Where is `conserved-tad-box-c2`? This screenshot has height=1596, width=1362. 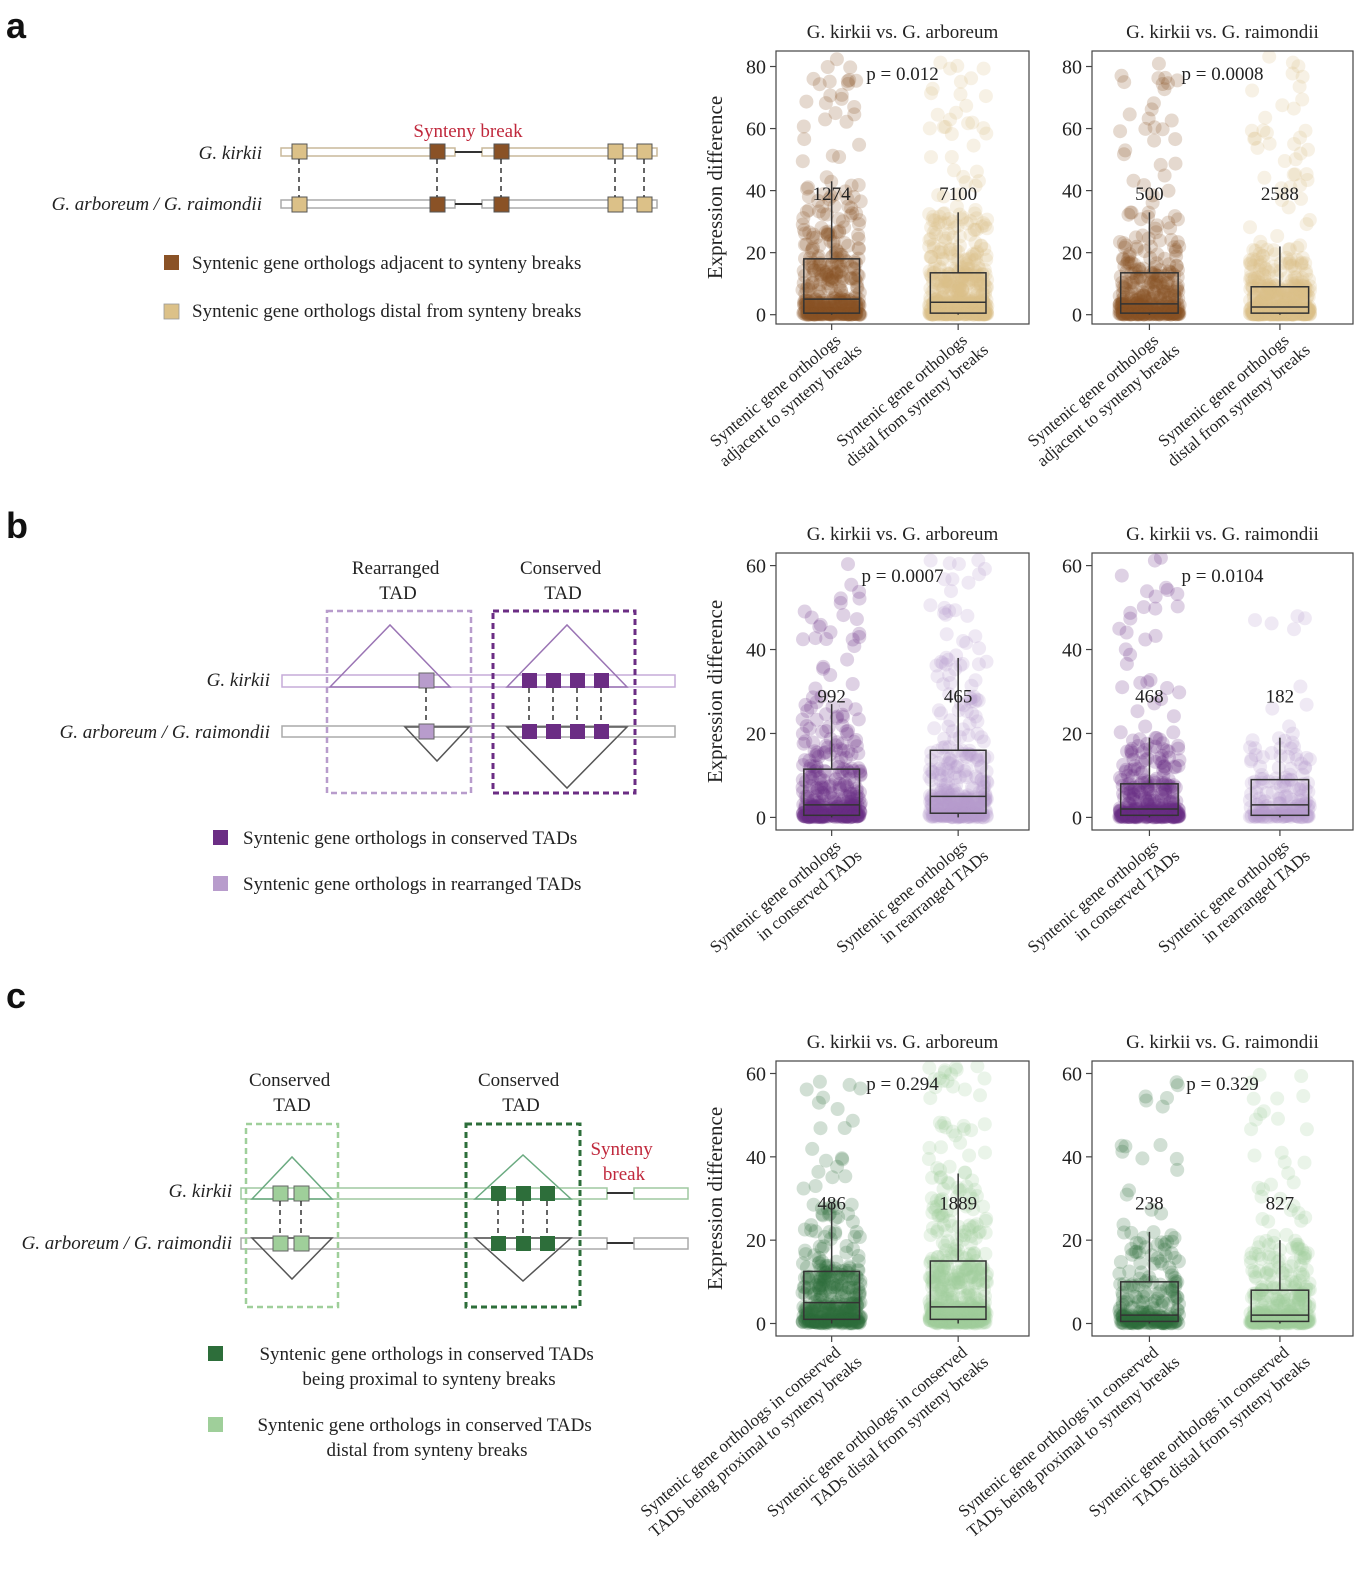 conserved-tad-box-c2 is located at coordinates (523, 1215).